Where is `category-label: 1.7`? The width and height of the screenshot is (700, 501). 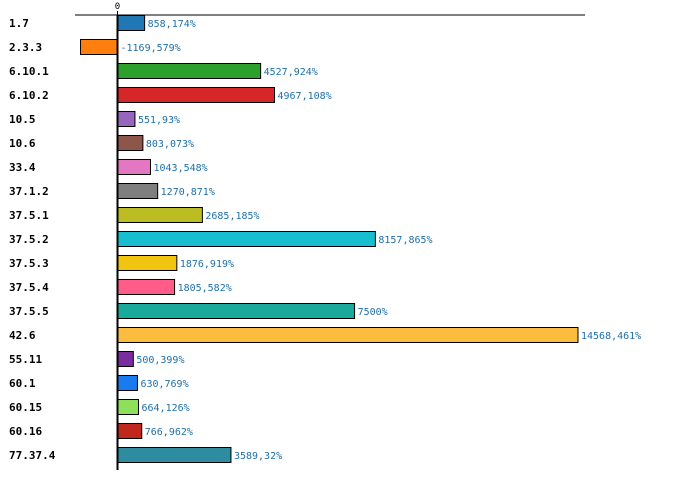 category-label: 1.7 is located at coordinates (19, 23).